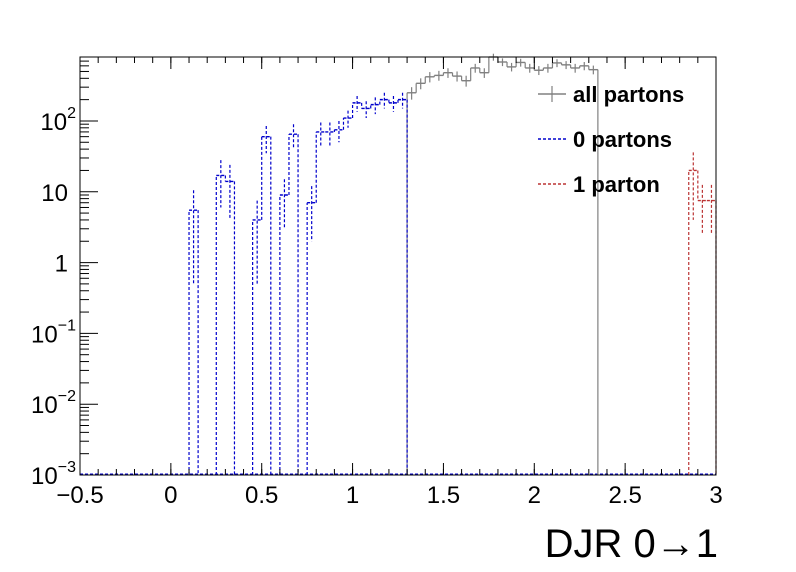  What do you see at coordinates (624, 495) in the screenshot?
I see `x-tick-label: 2.5` at bounding box center [624, 495].